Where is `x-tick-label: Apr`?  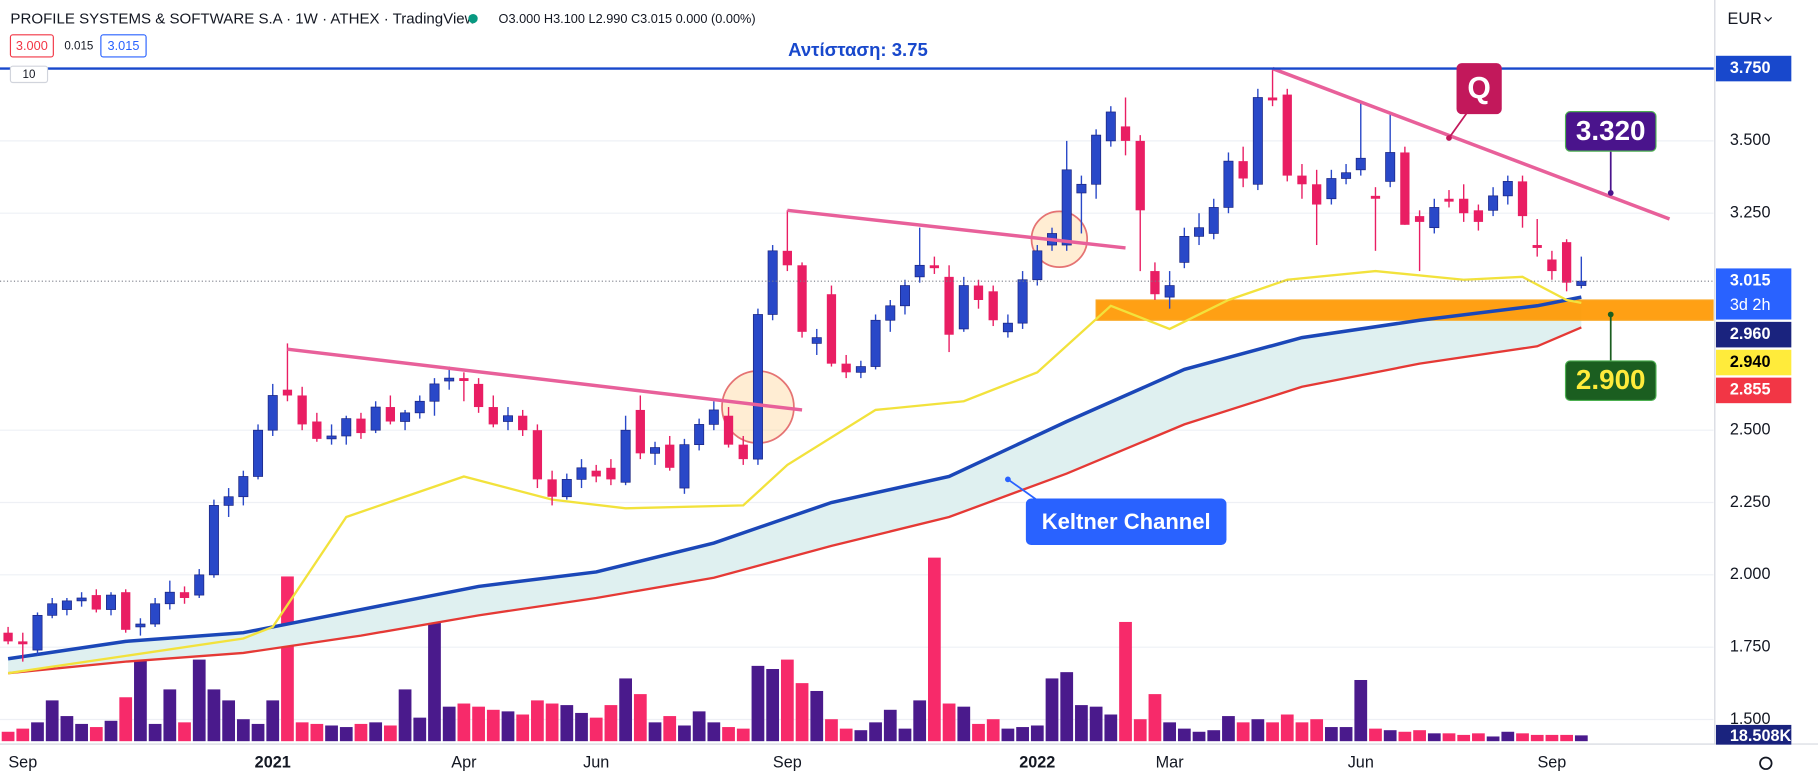
x-tick-label: Apr is located at coordinates (464, 763).